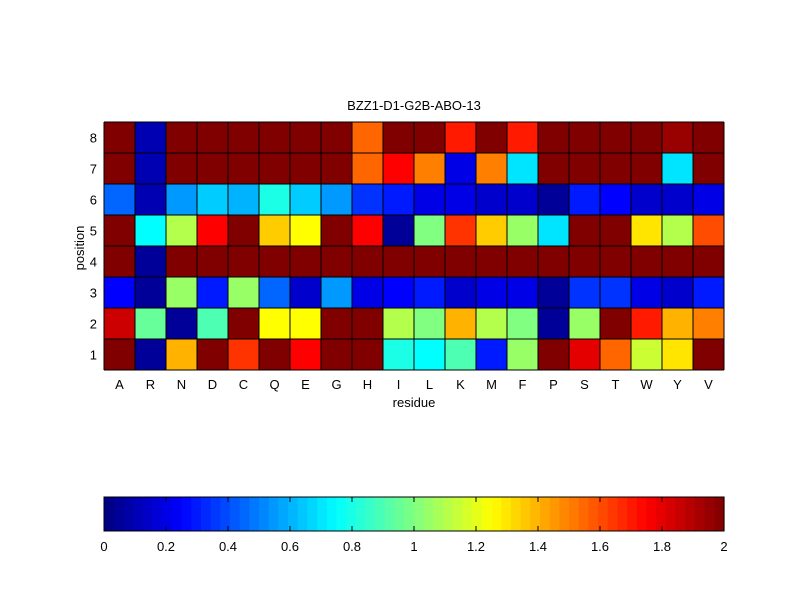 This screenshot has height=605, width=800. Describe the element at coordinates (600, 546) in the screenshot. I see `colorbar-tick-label: 1.6` at that location.